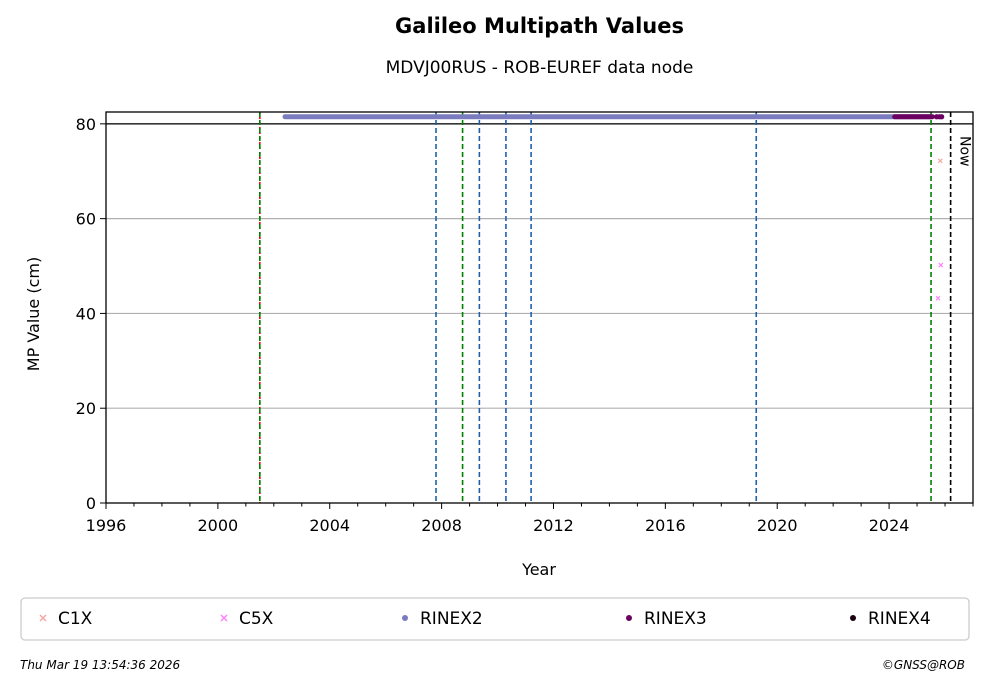 This screenshot has height=699, width=993. I want to click on now-label: Now, so click(965, 151).